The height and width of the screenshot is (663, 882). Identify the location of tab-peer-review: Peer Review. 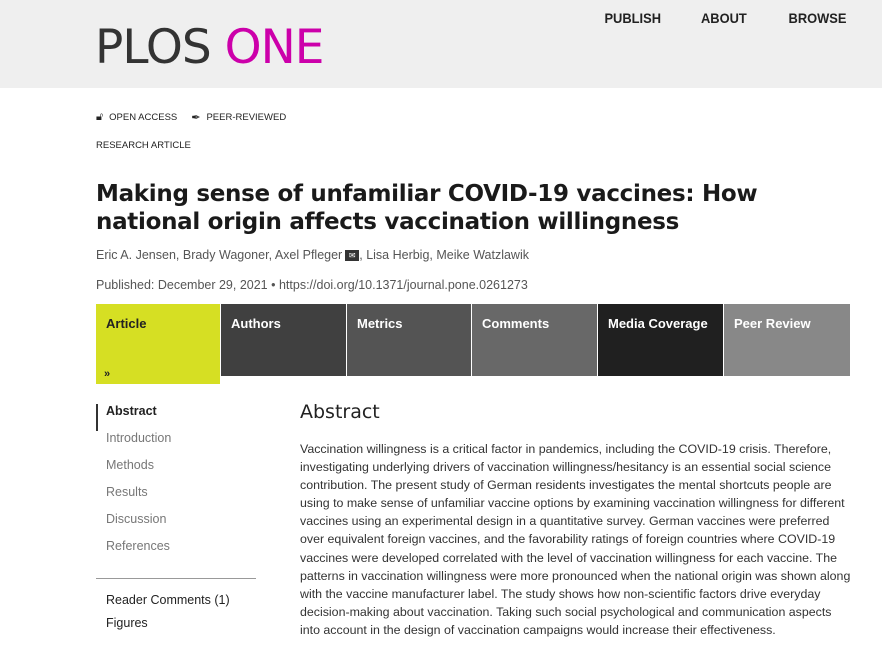
(787, 340).